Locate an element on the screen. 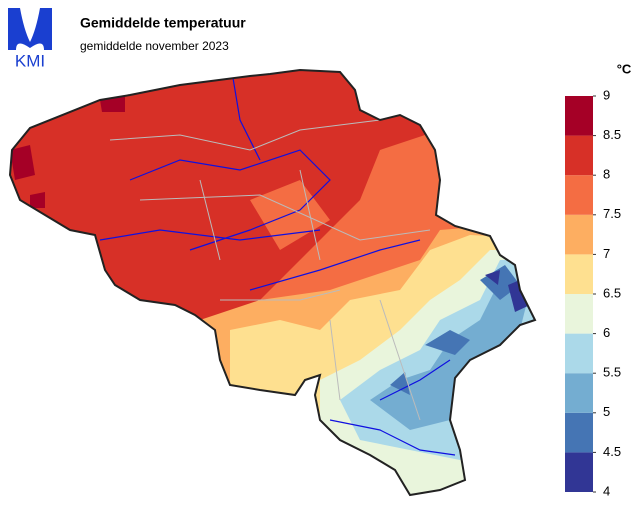 Image resolution: width=640 pixels, height=512 pixels. chart-subtitle: gemiddelde november 2023 is located at coordinates (154, 46).